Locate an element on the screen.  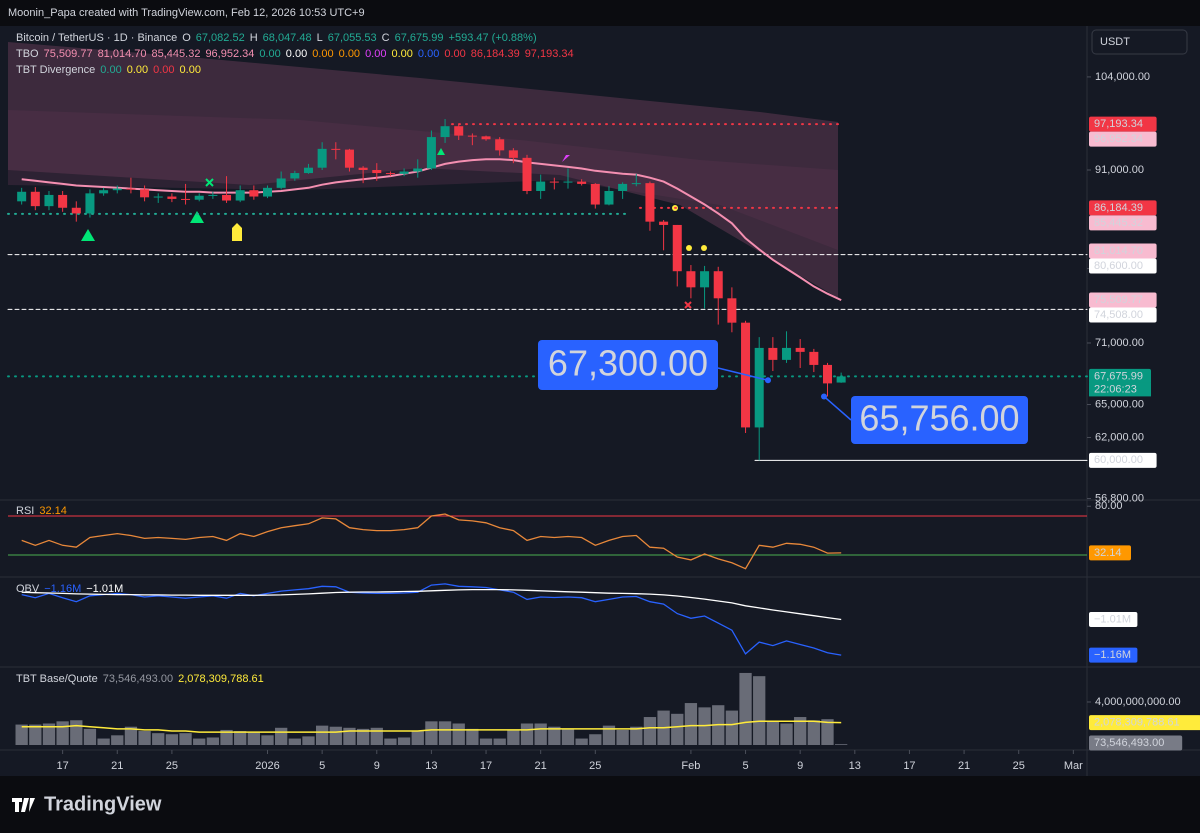
volume-label: 73,546,493.00 is located at coordinates (1129, 743).